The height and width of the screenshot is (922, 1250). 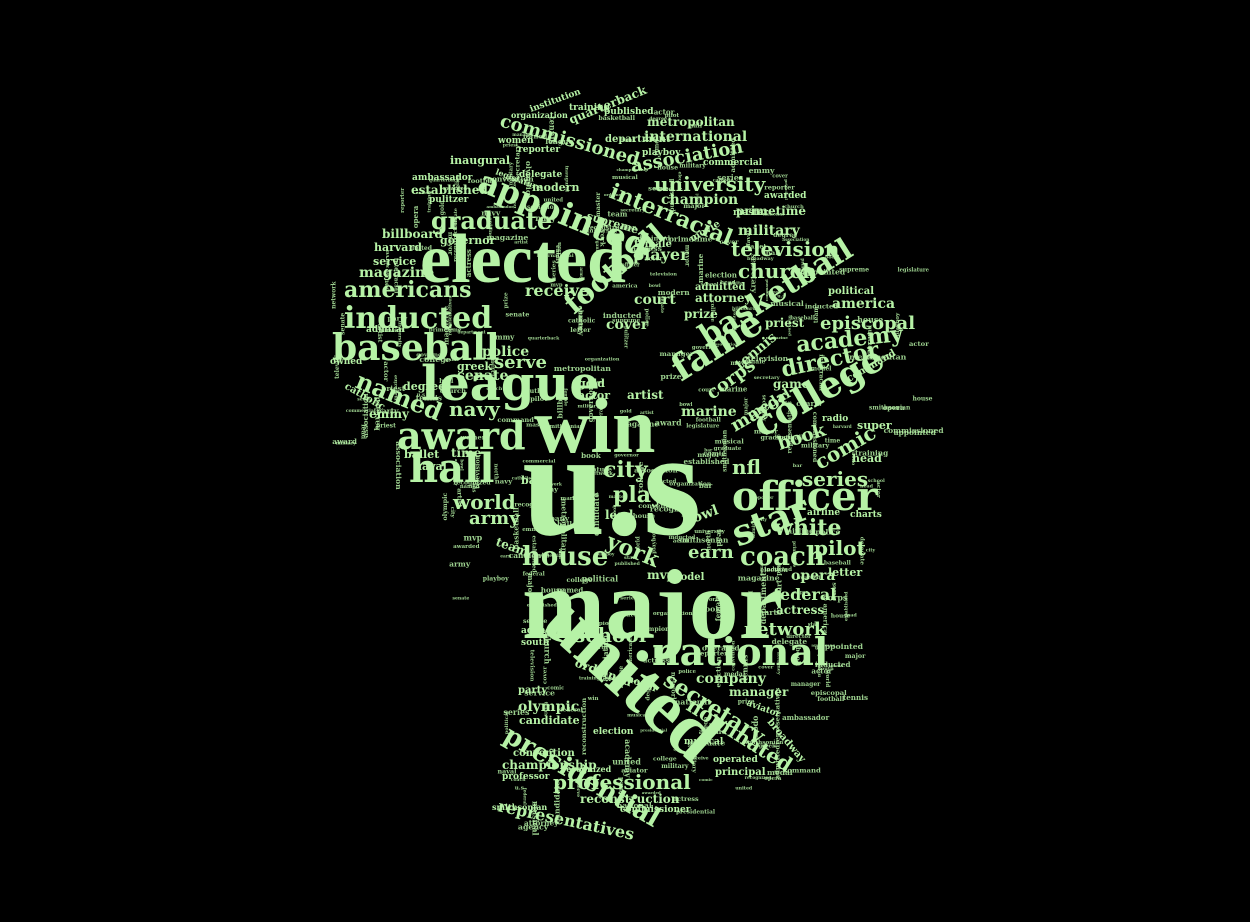 What do you see at coordinates (453, 391) in the screenshot?
I see `filler-word: church` at bounding box center [453, 391].